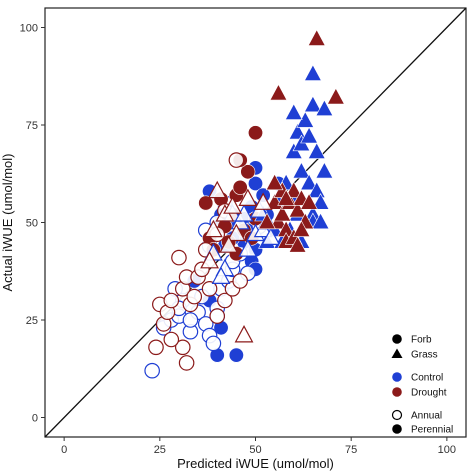  Describe the element at coordinates (447, 450) in the screenshot. I see `x-tick-label: 100` at that location.